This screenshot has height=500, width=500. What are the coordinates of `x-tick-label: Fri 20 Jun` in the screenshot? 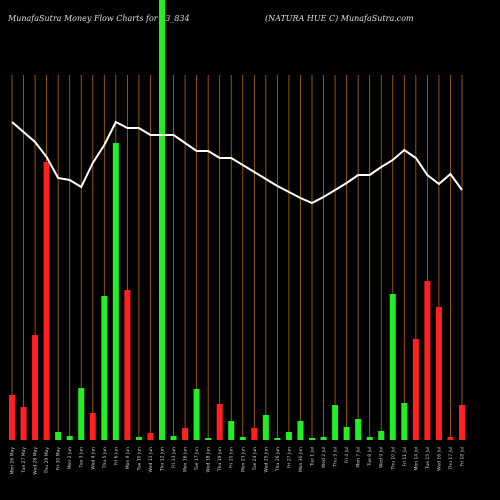 It's located at (232, 457).